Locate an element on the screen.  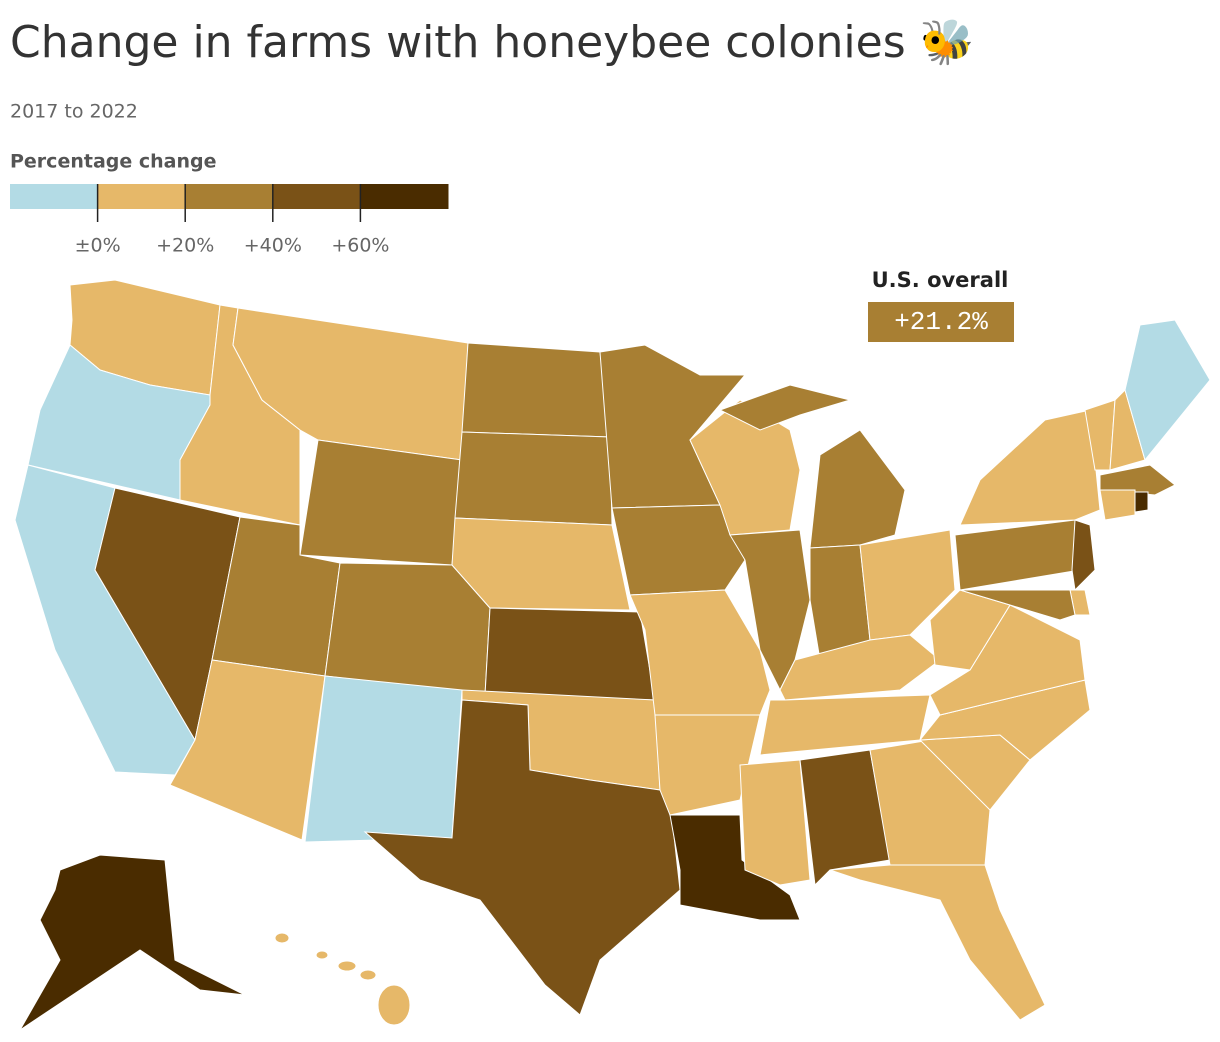
title: Change in farms with honeybee colonies 🐝 is located at coordinates (492, 42).